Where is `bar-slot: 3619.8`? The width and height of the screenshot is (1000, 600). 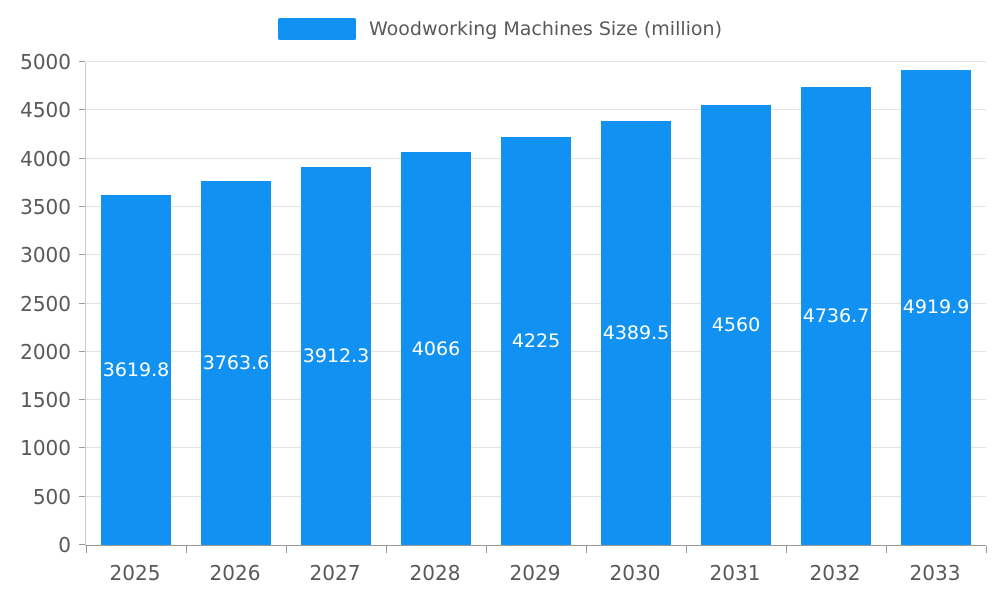
bar-slot: 3619.8 is located at coordinates (136, 303).